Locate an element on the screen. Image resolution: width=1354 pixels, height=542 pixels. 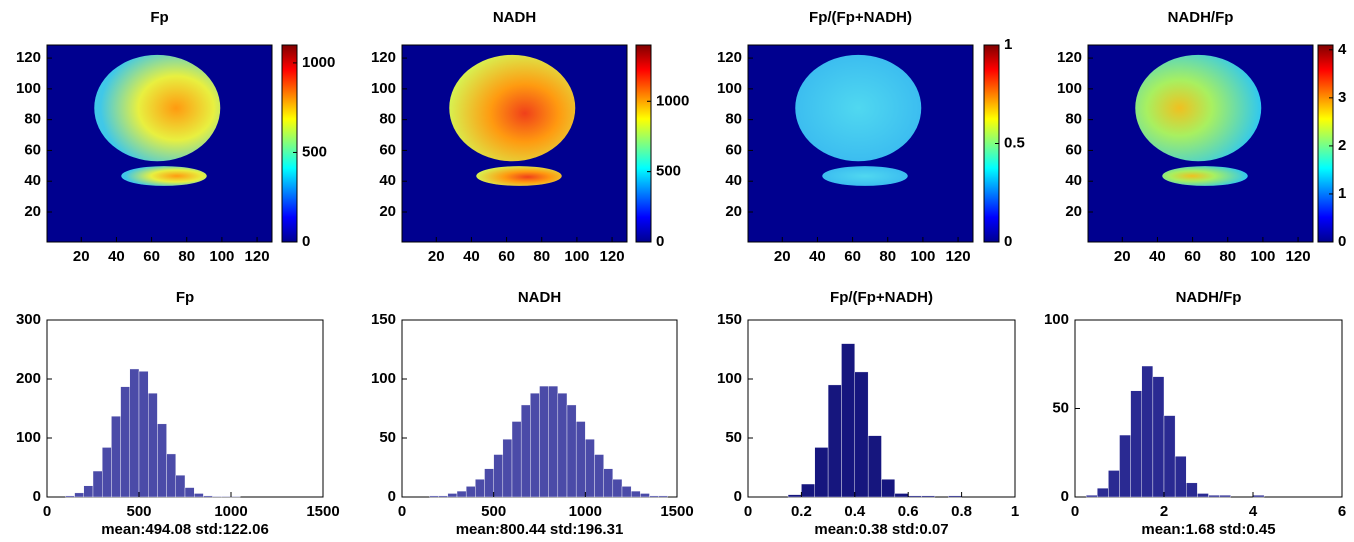
chart-title: NADH/Fp is located at coordinates (1201, 17).